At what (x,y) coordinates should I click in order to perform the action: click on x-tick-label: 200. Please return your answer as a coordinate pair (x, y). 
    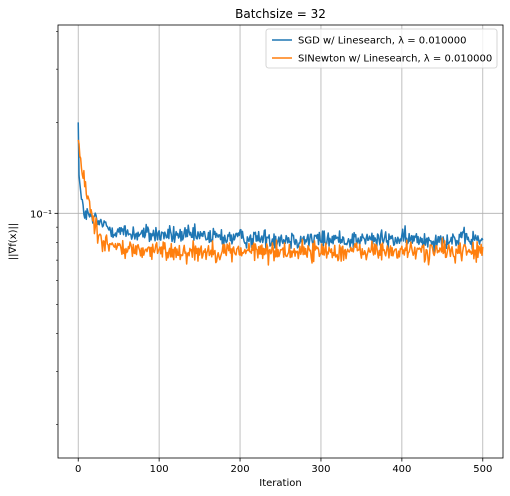
    Looking at the image, I should click on (239, 469).